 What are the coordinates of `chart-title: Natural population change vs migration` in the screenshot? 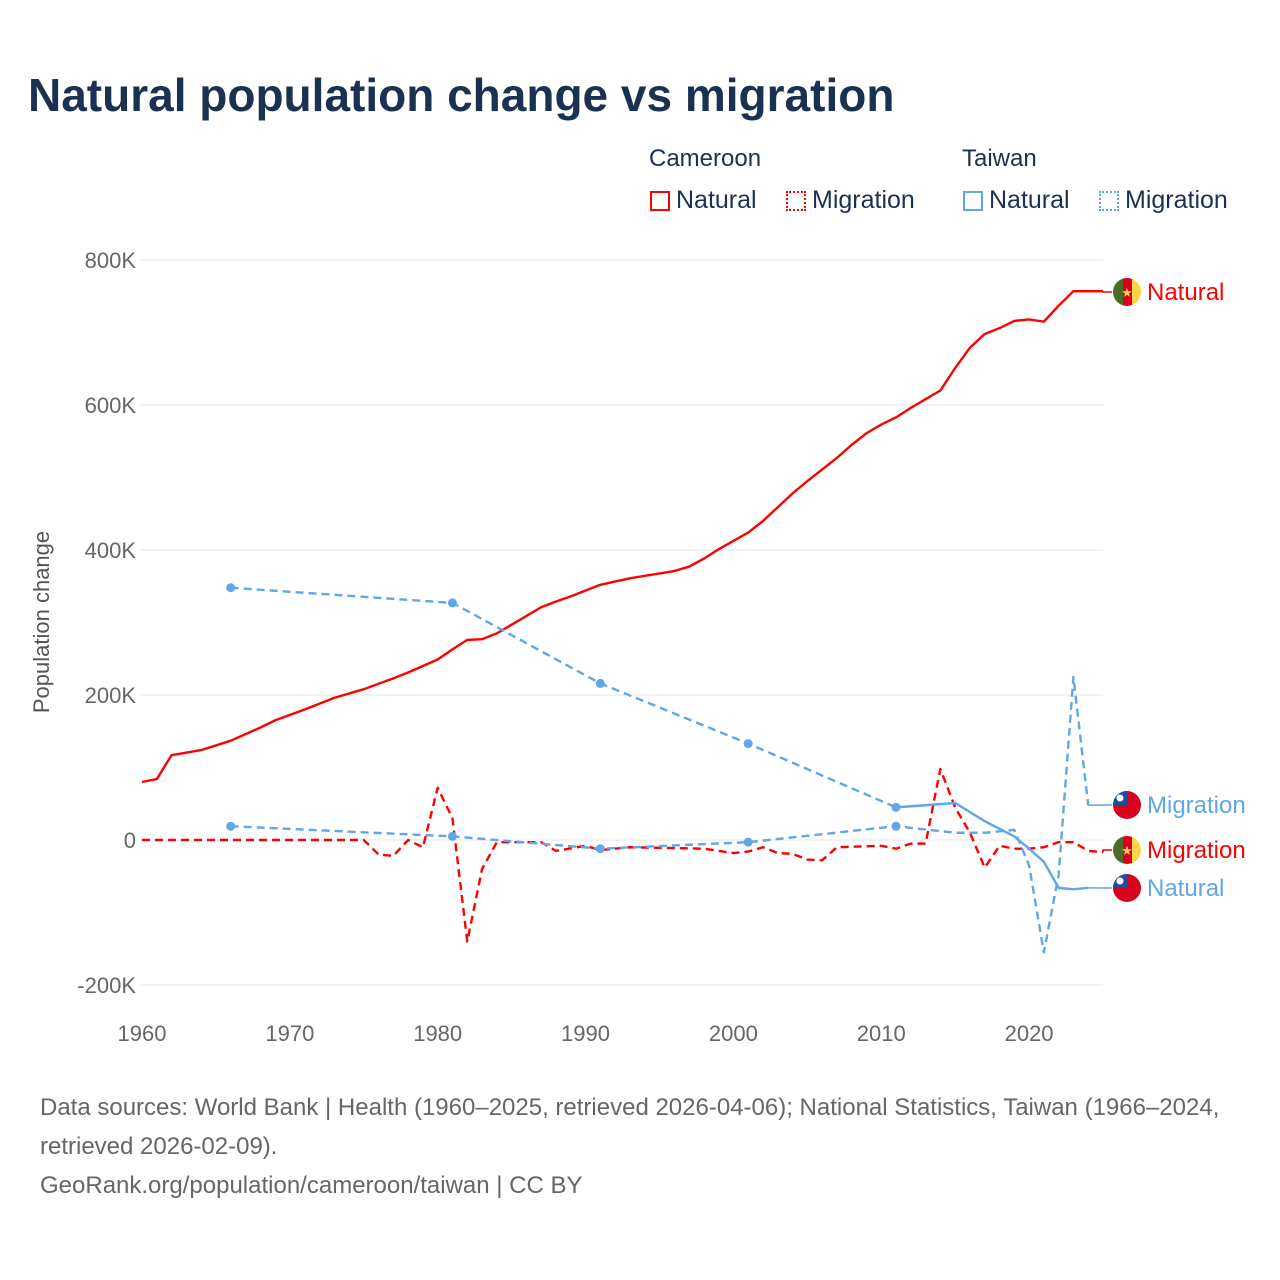 It's located at (461, 95).